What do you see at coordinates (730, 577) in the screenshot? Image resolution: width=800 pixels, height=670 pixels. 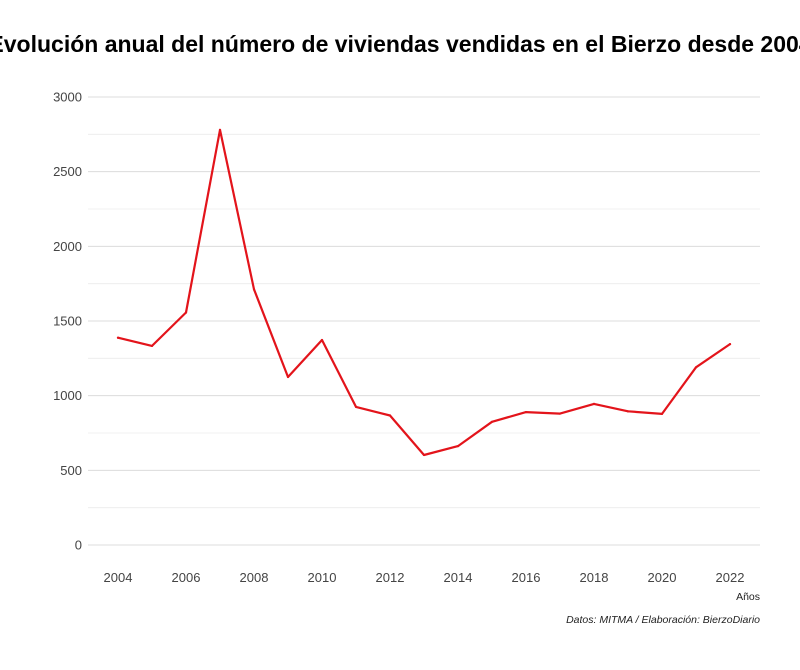 I see `x-tick-label: 2022` at bounding box center [730, 577].